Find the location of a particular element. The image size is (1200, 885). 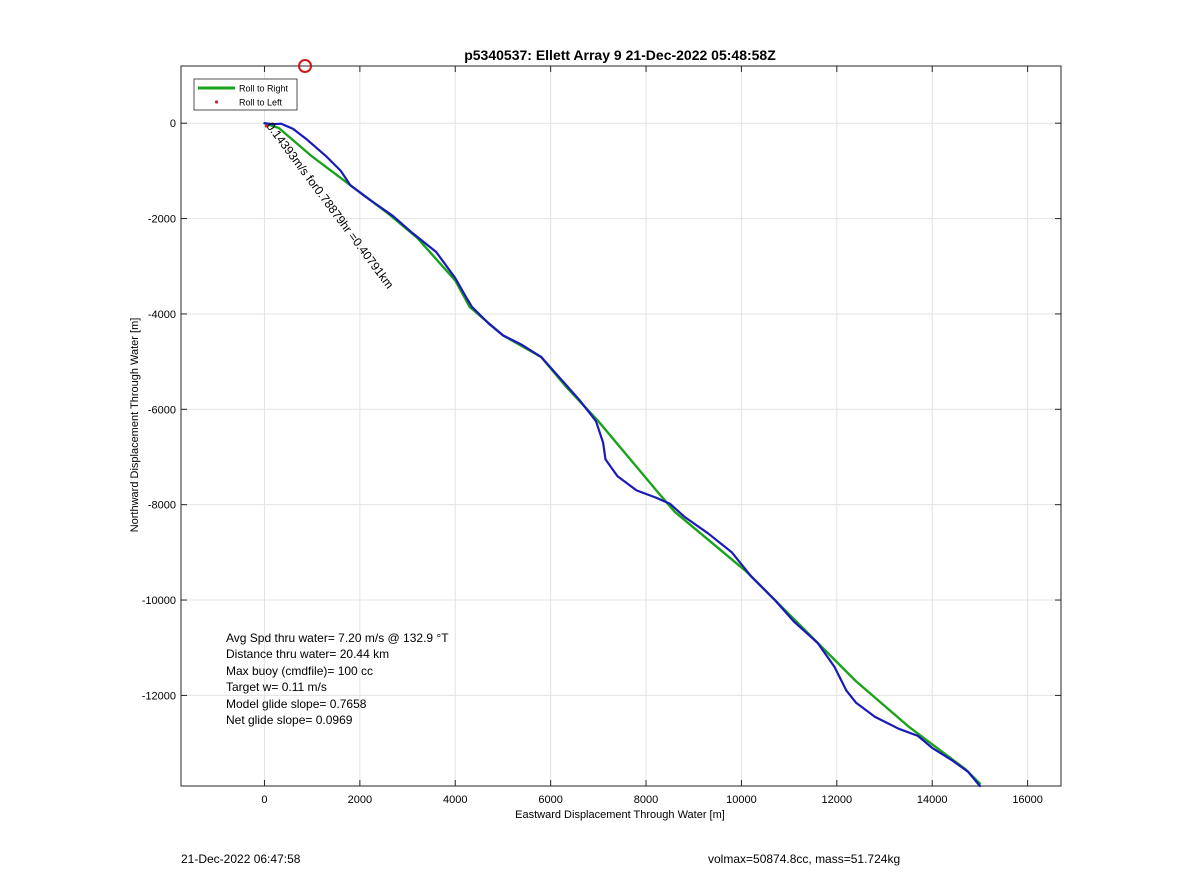

legend-swatch-dot is located at coordinates (216, 102).